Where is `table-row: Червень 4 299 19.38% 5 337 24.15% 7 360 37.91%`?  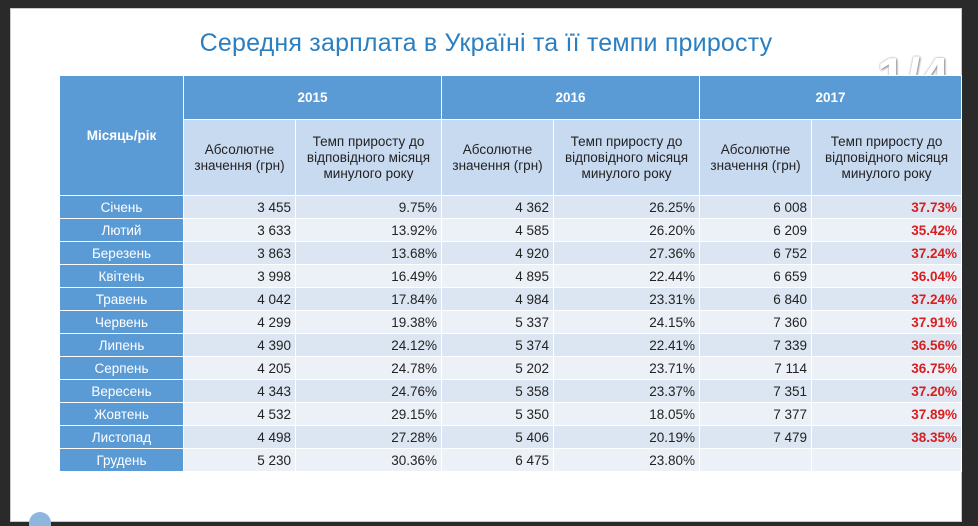
table-row: Червень 4 299 19.38% 5 337 24.15% 7 360 37.91% is located at coordinates (511, 322).